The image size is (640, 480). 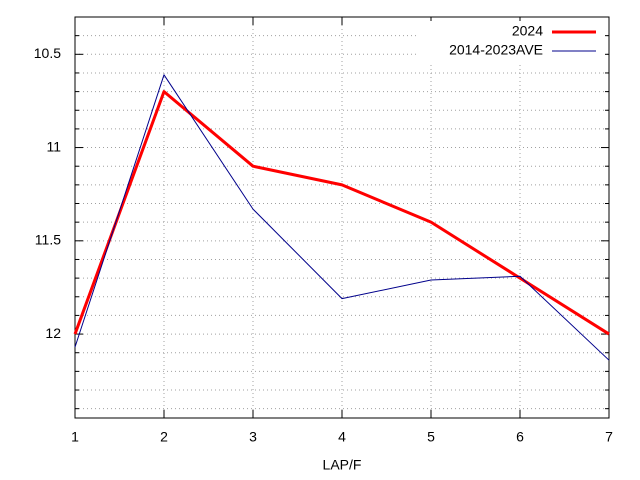 I want to click on y-tick-label: 10.5, so click(x=47, y=53).